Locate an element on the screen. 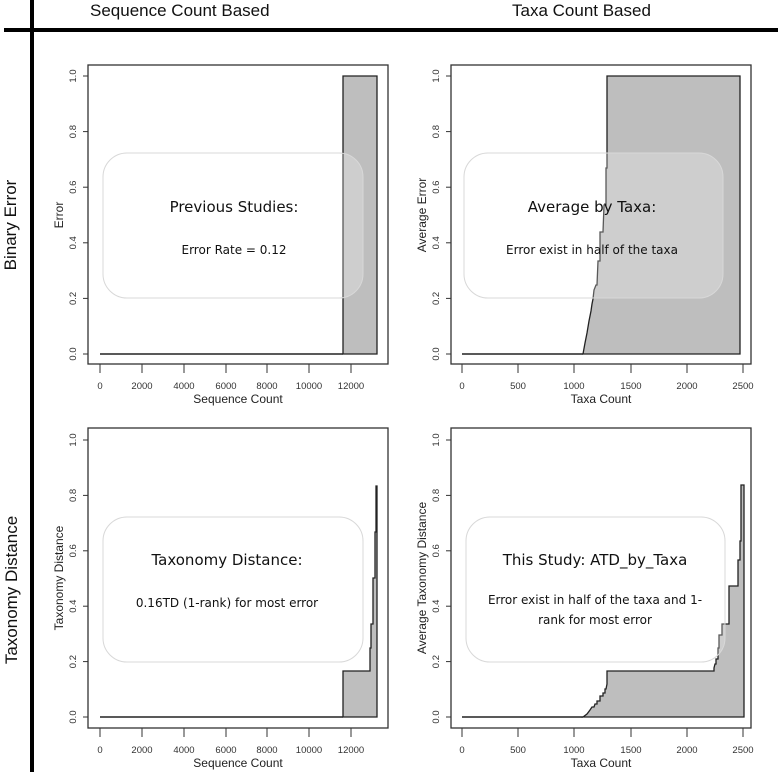 The image size is (778, 772). annotation-title: This Study: ATD_by_Taxa is located at coordinates (595, 560).